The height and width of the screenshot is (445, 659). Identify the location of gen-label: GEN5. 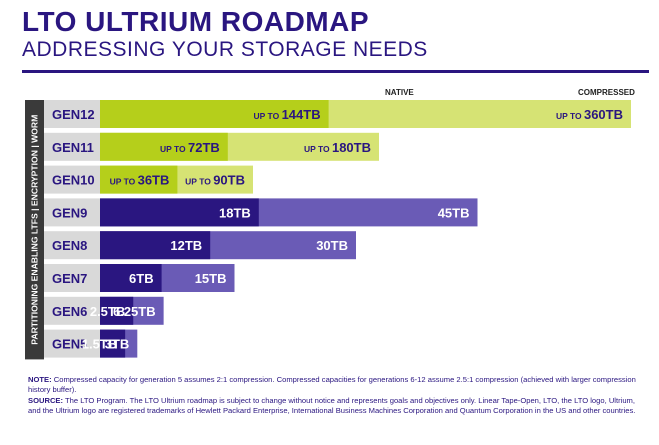
(69, 344).